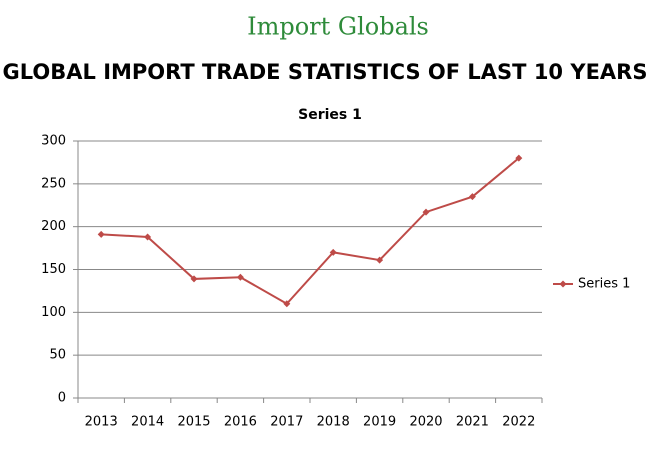  I want to click on x-tick-label: 2016, so click(240, 422).